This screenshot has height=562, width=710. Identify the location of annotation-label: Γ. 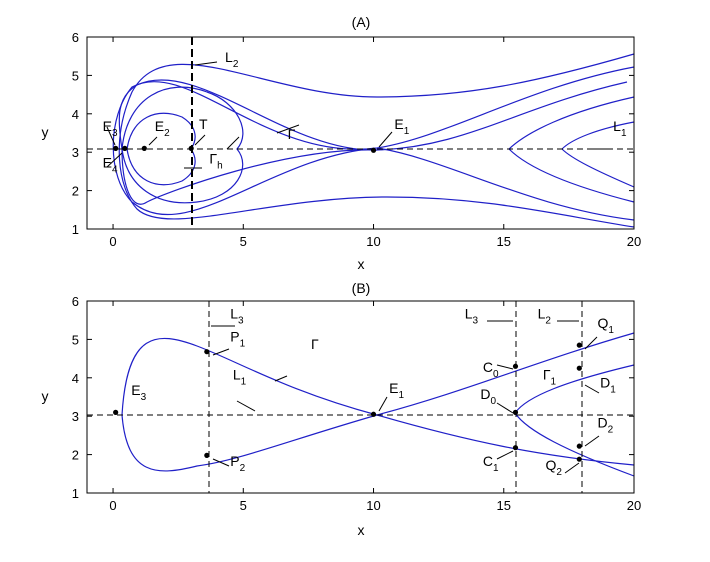
(315, 344).